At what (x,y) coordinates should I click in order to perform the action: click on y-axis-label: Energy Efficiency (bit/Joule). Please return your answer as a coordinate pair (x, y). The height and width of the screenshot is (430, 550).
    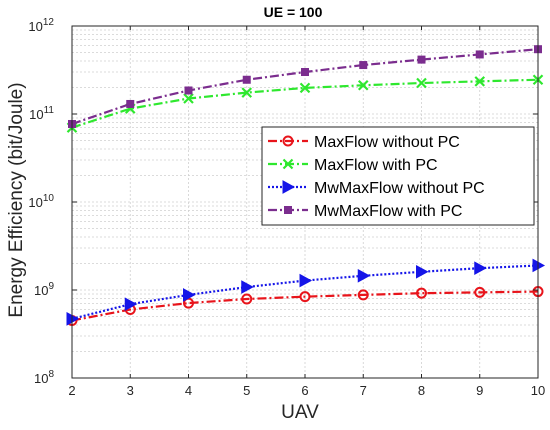
    Looking at the image, I should click on (16, 199).